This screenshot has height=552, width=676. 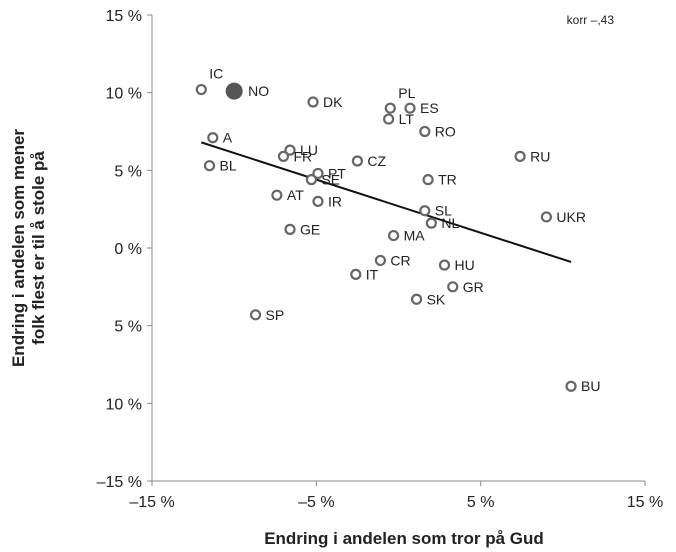 What do you see at coordinates (393, 235) in the screenshot?
I see `data-point-ma` at bounding box center [393, 235].